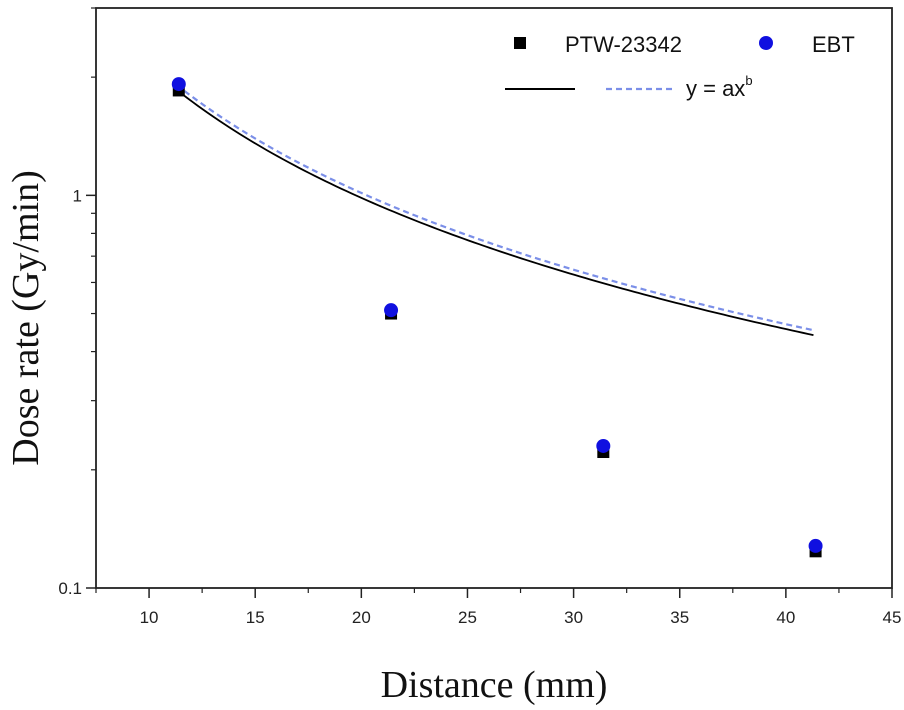  I want to click on x-tick-label: 10, so click(149, 617).